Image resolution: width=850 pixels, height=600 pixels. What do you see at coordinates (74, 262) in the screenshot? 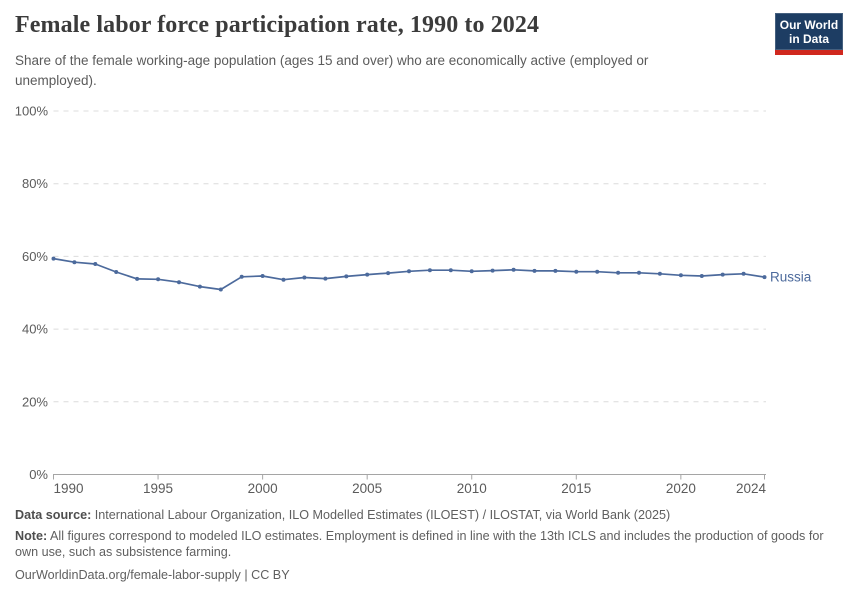
I see `data-point-1991` at bounding box center [74, 262].